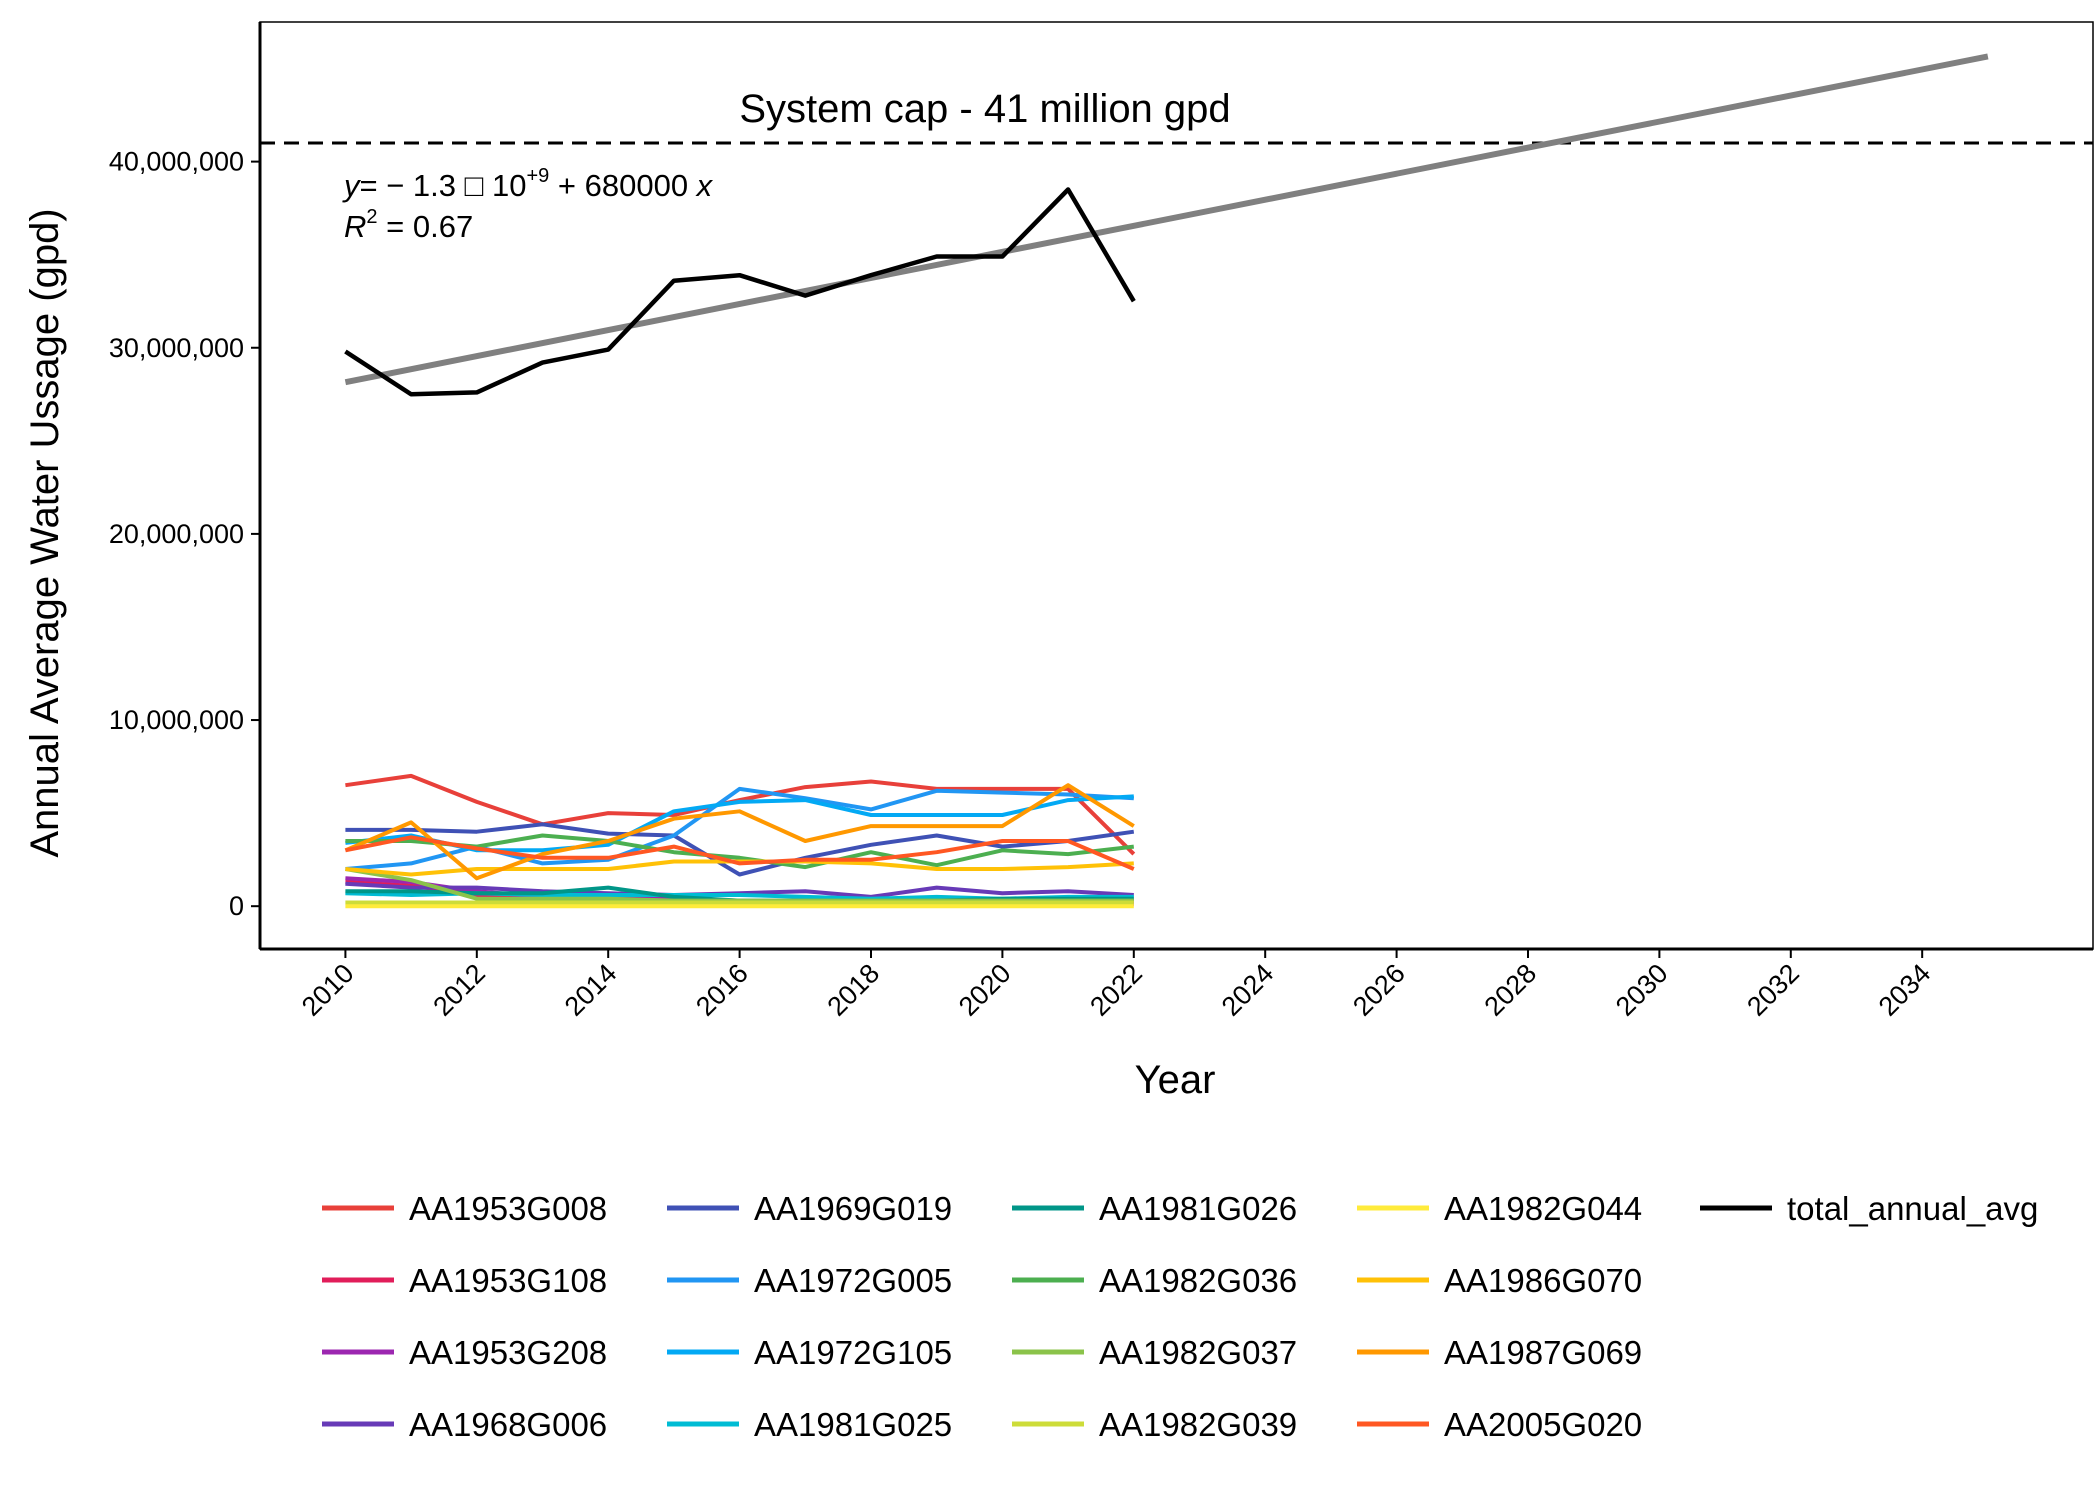  I want to click on legend-label: AA1972G005, so click(853, 1280).